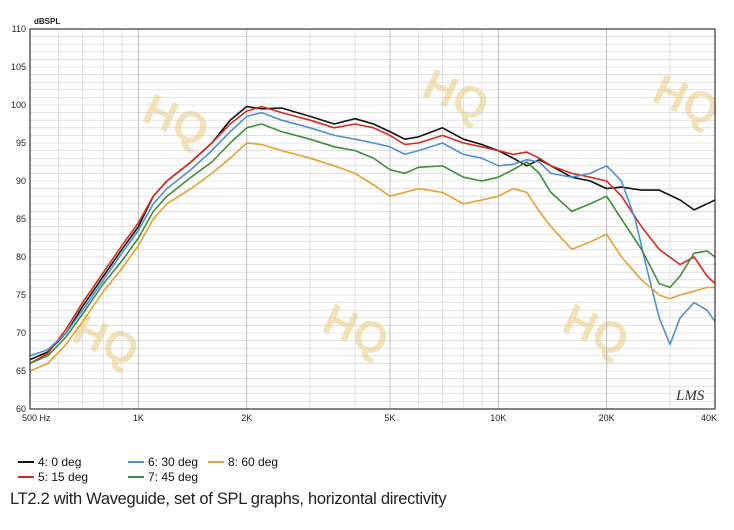 The height and width of the screenshot is (530, 734). What do you see at coordinates (21, 181) in the screenshot?
I see `y-tick-label: 90` at bounding box center [21, 181].